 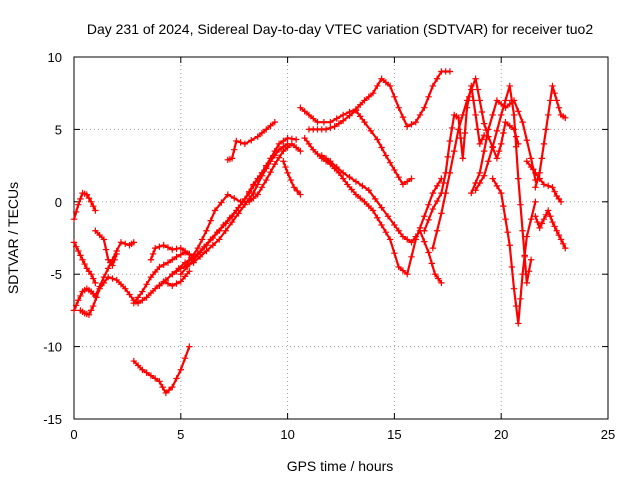 I want to click on y-tick-label: -10, so click(x=52, y=347).